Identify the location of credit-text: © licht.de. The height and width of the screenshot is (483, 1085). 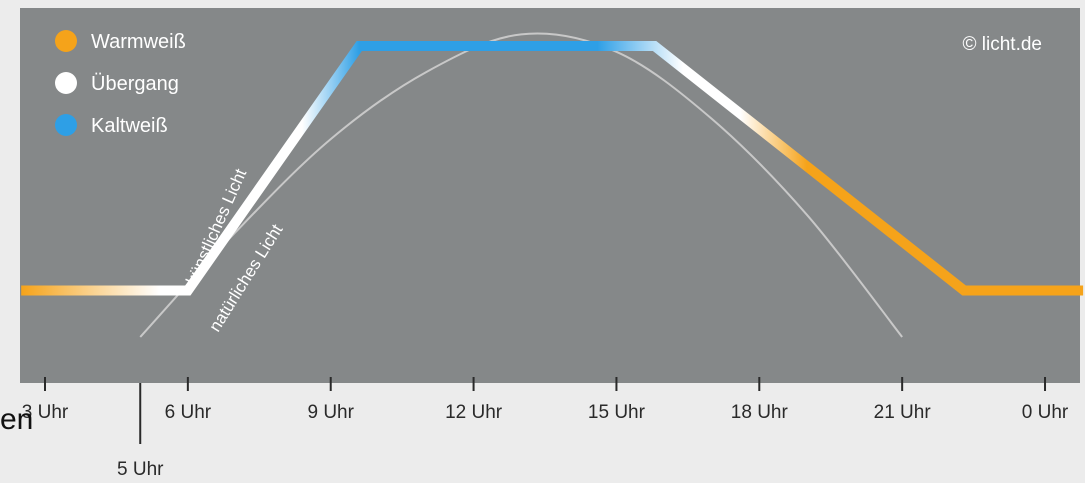
(1002, 44).